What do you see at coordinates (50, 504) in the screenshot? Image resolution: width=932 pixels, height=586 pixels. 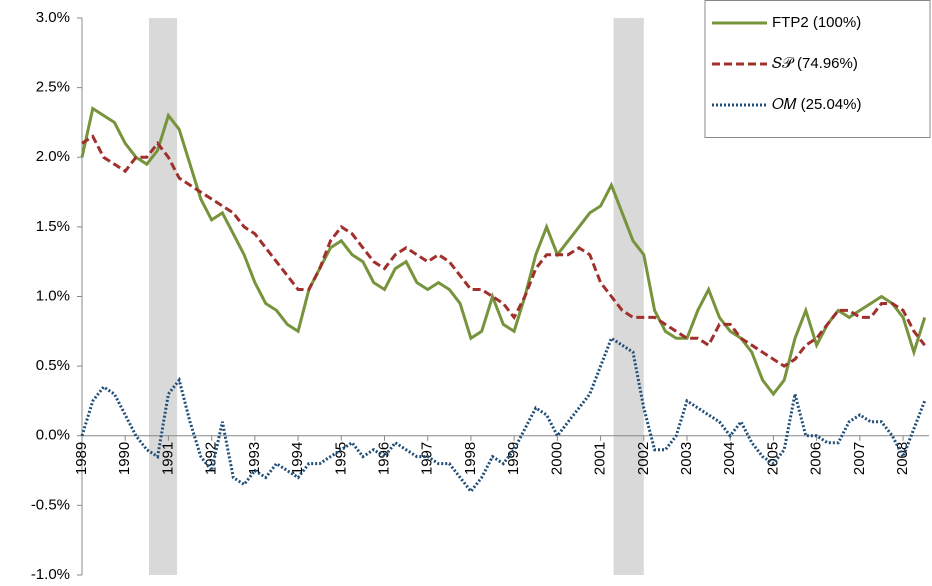 I see `y-tick-label: -0.5%` at bounding box center [50, 504].